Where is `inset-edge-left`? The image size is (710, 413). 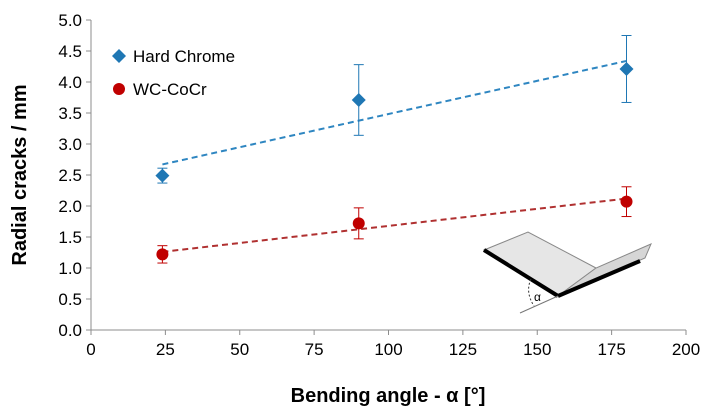
inset-edge-left is located at coordinates (521, 273).